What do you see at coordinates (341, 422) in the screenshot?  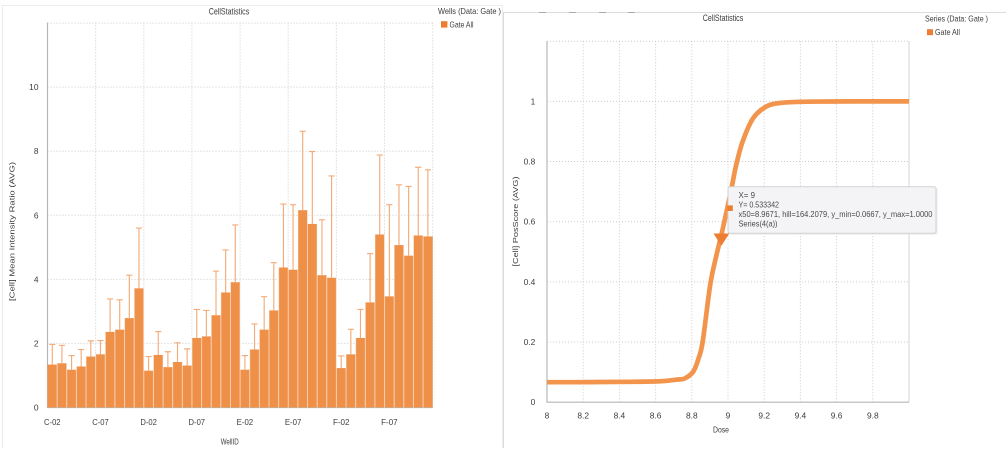 I see `svg-text: F-02` at bounding box center [341, 422].